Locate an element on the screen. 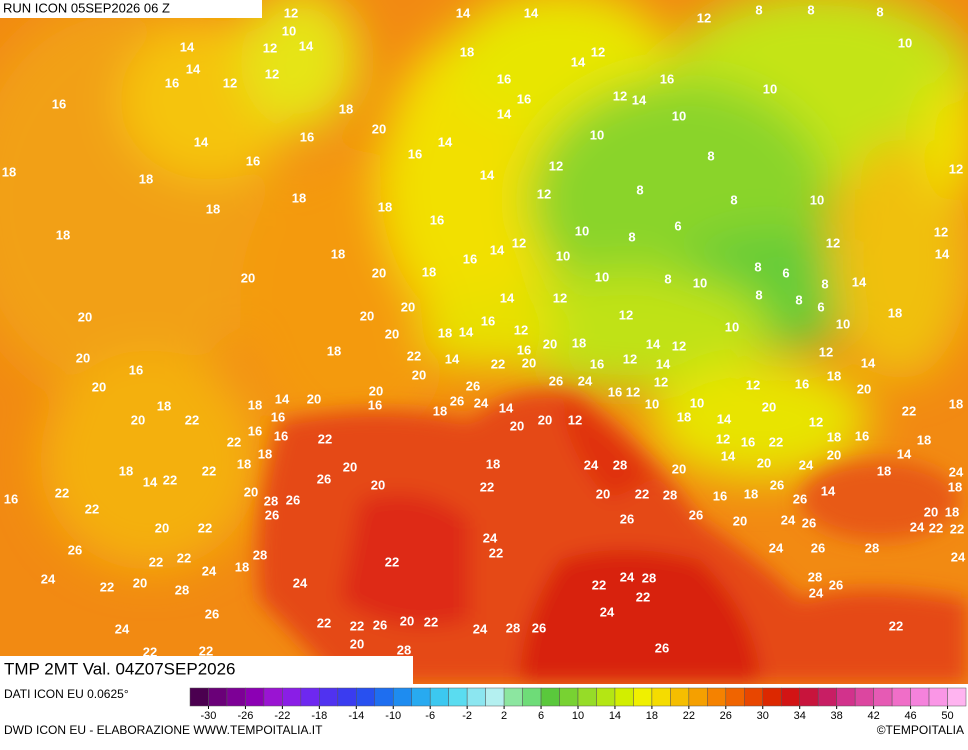  colorbar-tick-label: 18 is located at coordinates (652, 716).